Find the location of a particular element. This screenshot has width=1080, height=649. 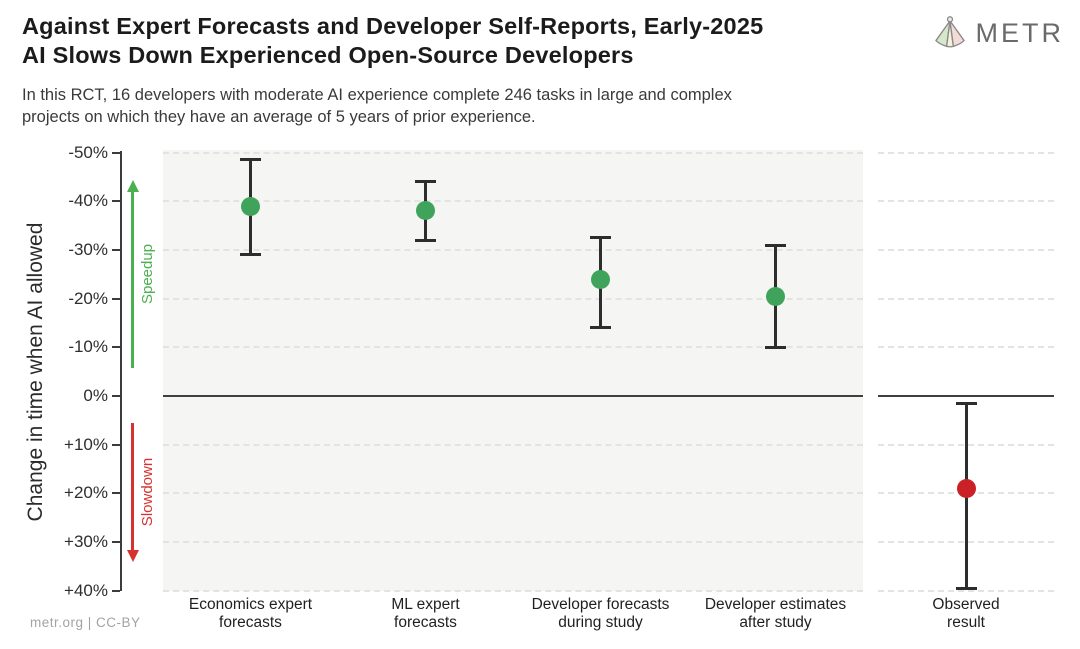

category-label: Developer estimates after study is located at coordinates (776, 614).